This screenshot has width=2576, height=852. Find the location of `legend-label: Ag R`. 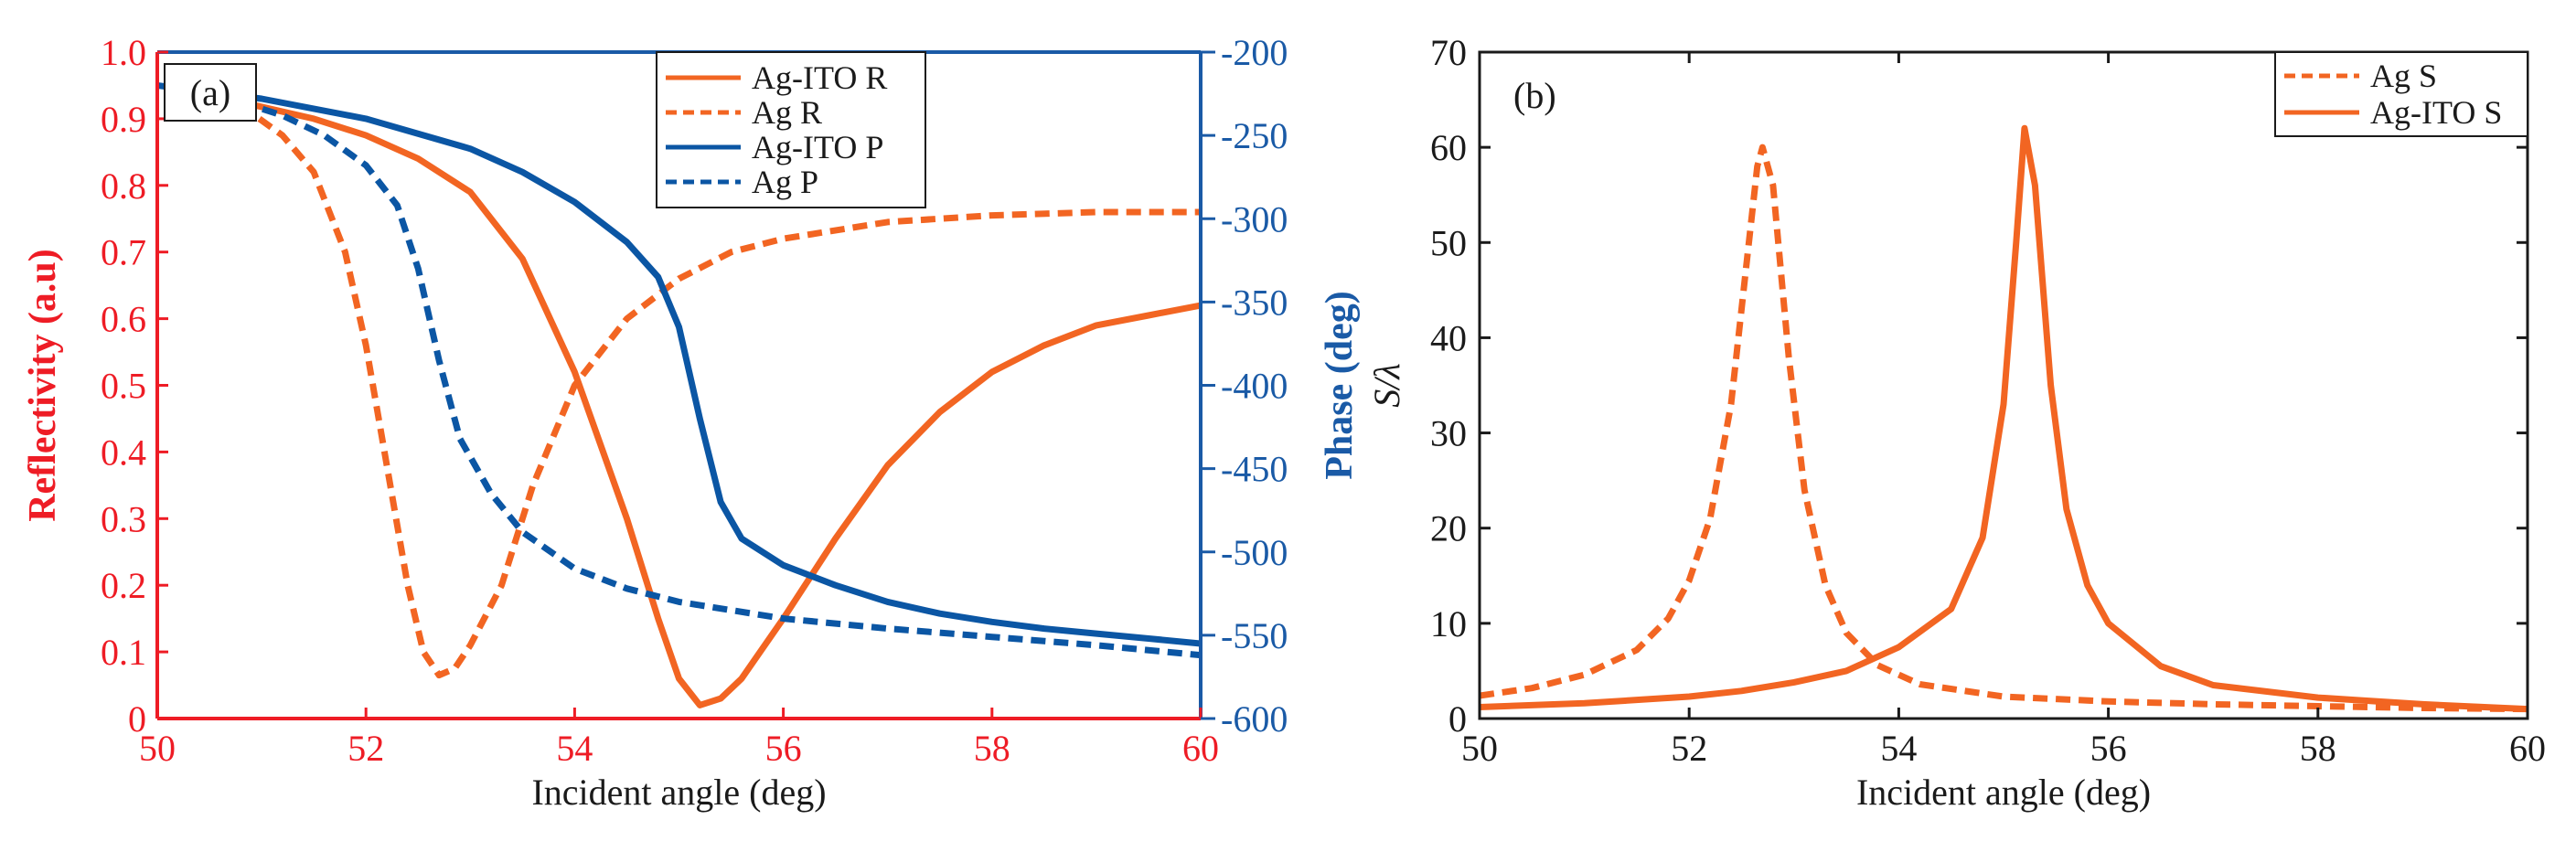

legend-label: Ag R is located at coordinates (787, 113).